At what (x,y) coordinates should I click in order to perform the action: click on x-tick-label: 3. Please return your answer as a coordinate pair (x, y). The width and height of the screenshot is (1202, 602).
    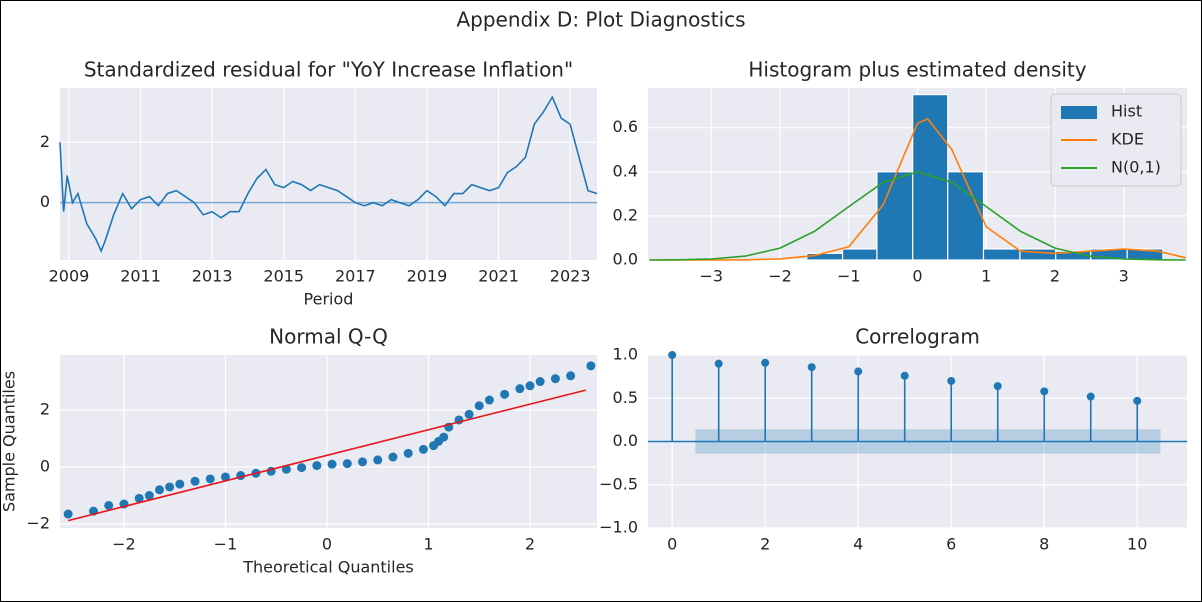
    Looking at the image, I should click on (1124, 276).